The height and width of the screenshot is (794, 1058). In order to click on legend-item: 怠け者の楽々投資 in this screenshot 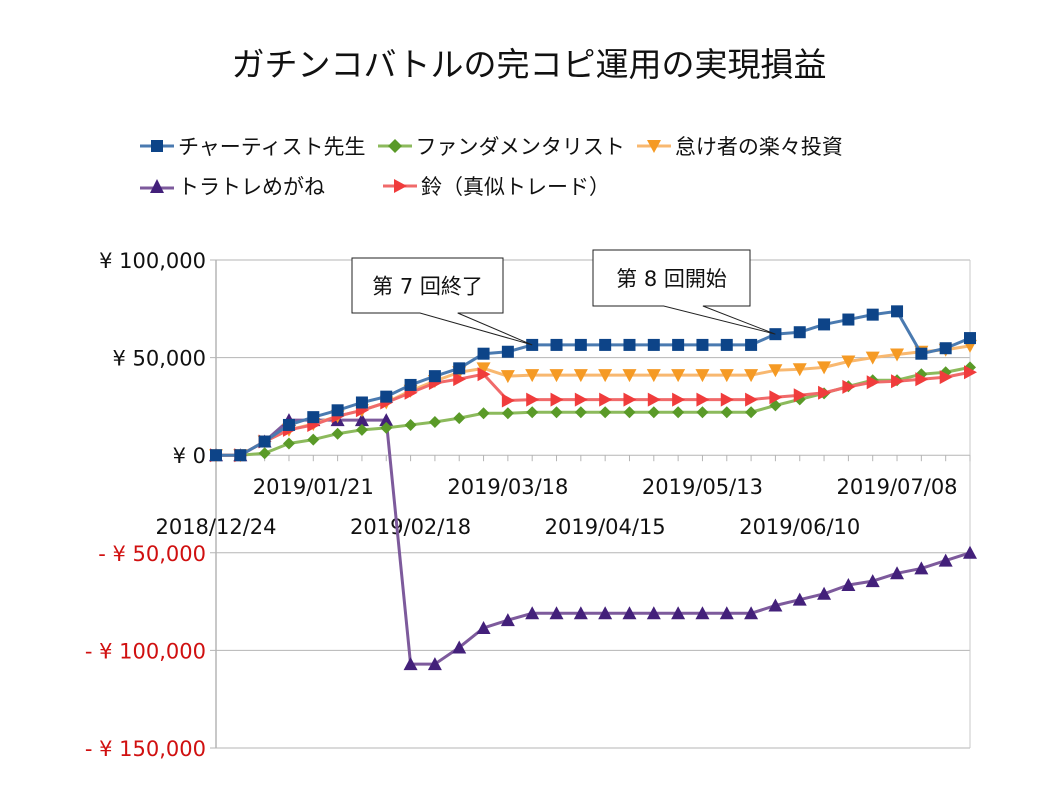, I will do `click(739, 146)`.